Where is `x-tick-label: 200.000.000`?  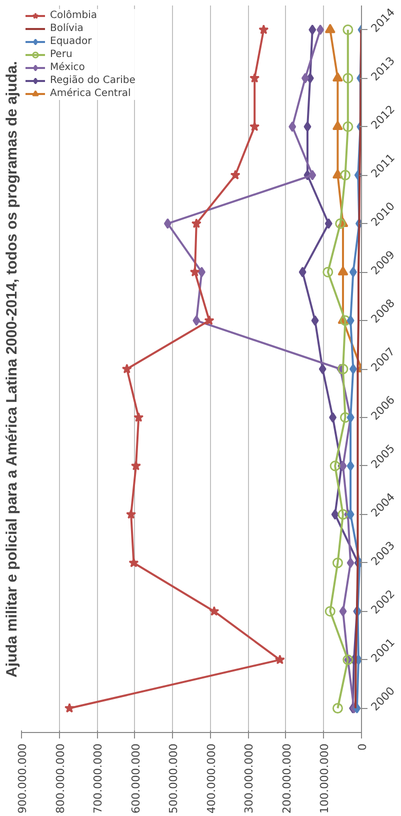 x-tick-label: 200.000.000 is located at coordinates (287, 778).